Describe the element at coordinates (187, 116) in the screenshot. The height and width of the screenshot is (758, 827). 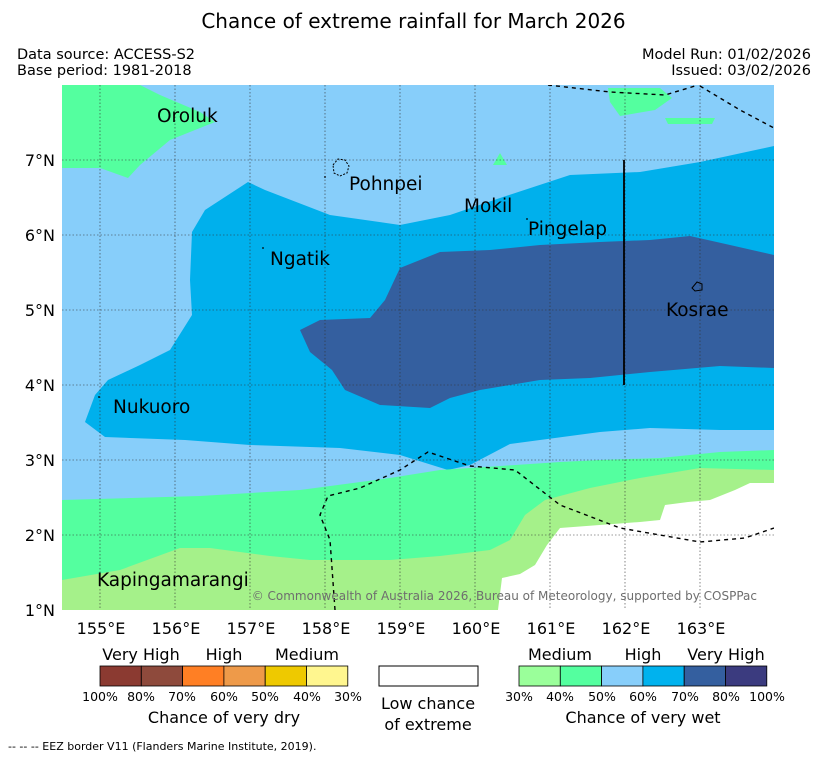
I see `label-oroluk: Oroluk` at that location.